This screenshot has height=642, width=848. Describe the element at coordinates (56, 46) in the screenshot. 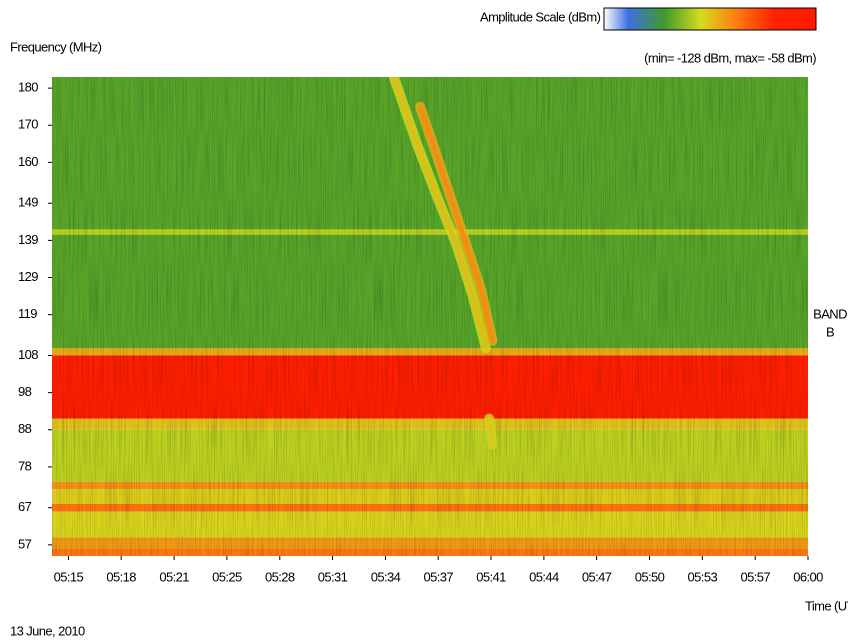

I see `y-axis-label: Frequency (MHz)` at that location.